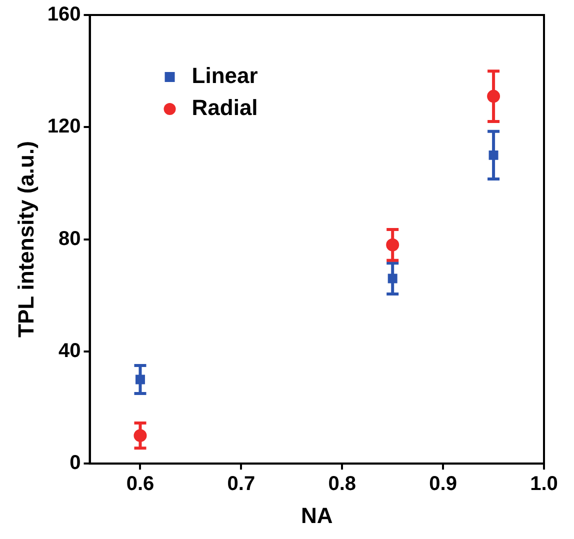  What do you see at coordinates (544, 484) in the screenshot?
I see `x-tick-label: 1.0` at bounding box center [544, 484].